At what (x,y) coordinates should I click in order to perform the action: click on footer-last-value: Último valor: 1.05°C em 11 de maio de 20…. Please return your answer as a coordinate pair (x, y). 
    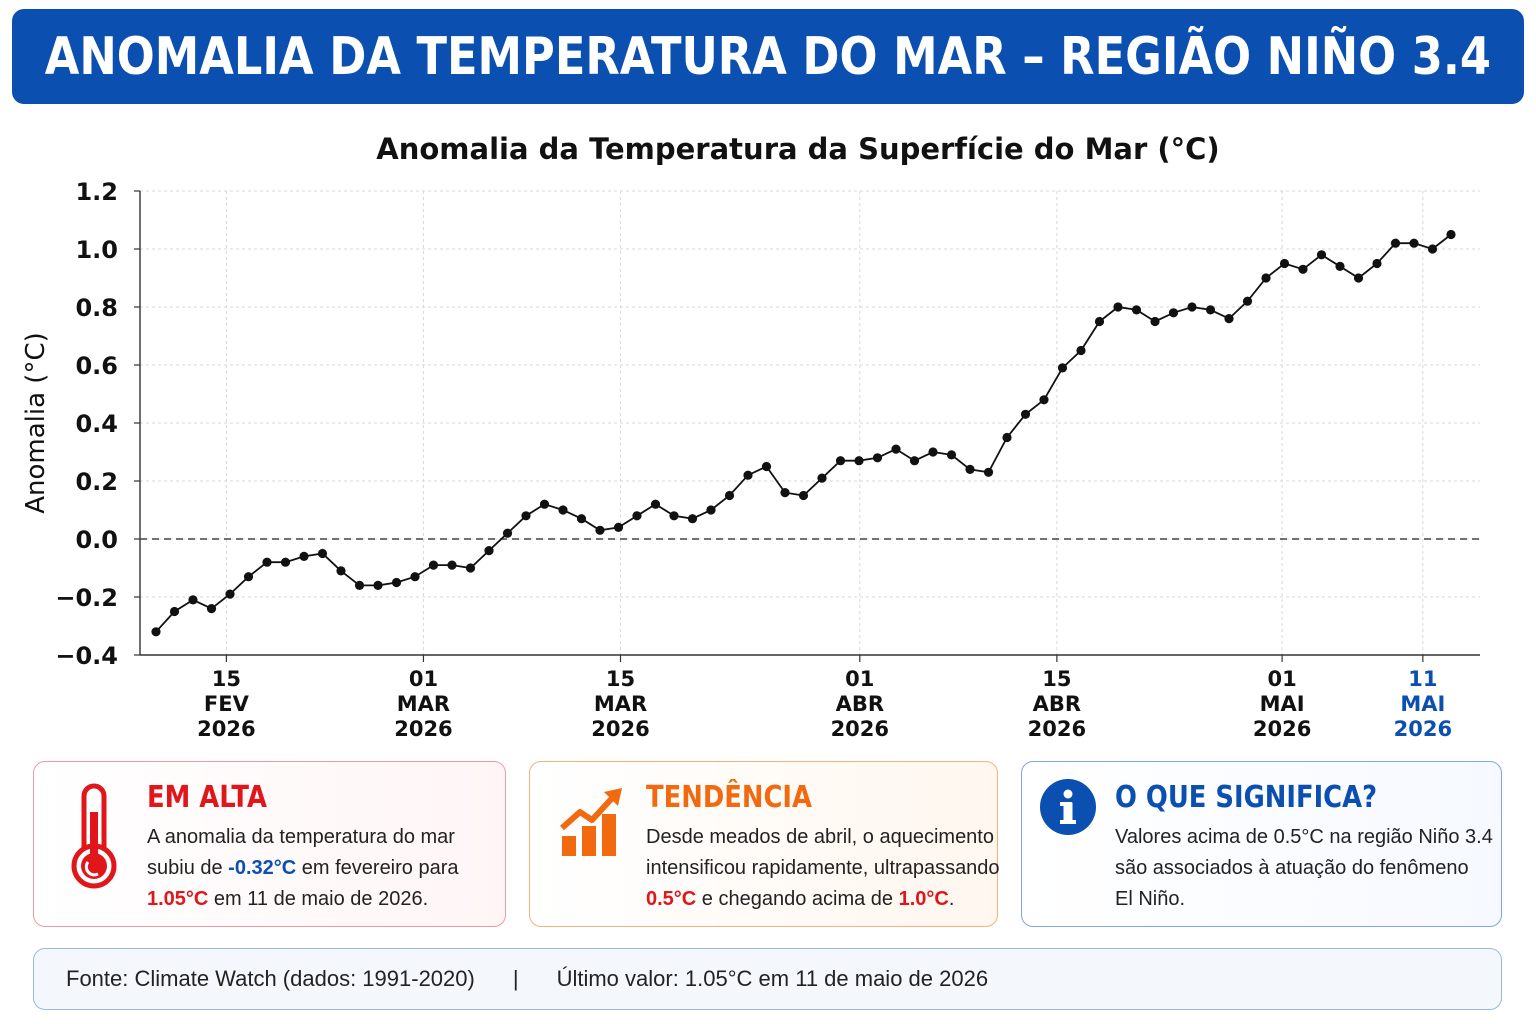
    Looking at the image, I should click on (772, 978).